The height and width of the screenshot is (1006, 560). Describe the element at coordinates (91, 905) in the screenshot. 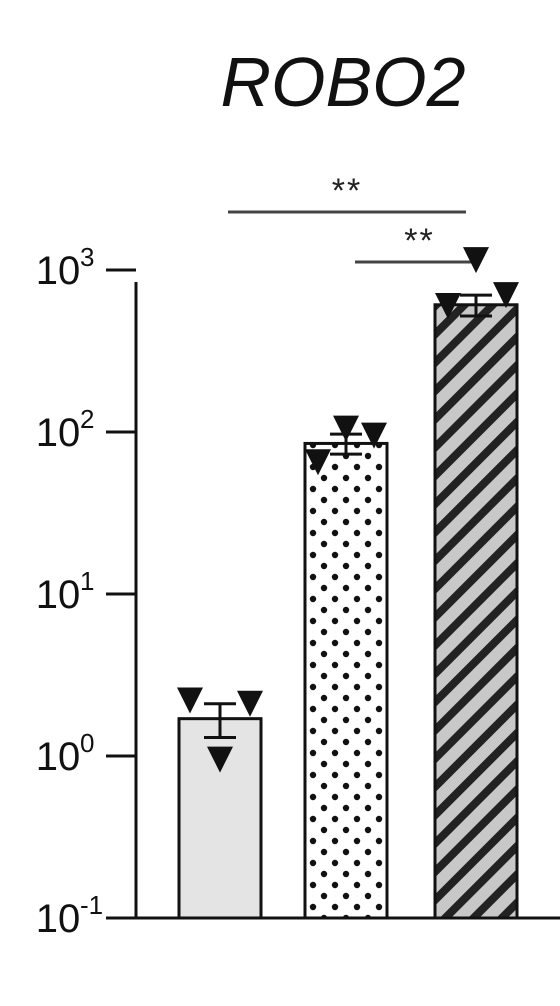

I see `y-tick-exponent: -1` at that location.